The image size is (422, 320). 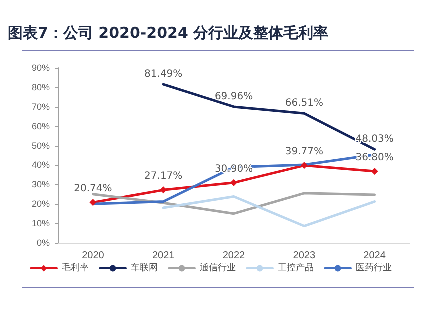 What do you see at coordinates (218, 268) in the screenshot?
I see `legend-label: 通信行业` at bounding box center [218, 268].